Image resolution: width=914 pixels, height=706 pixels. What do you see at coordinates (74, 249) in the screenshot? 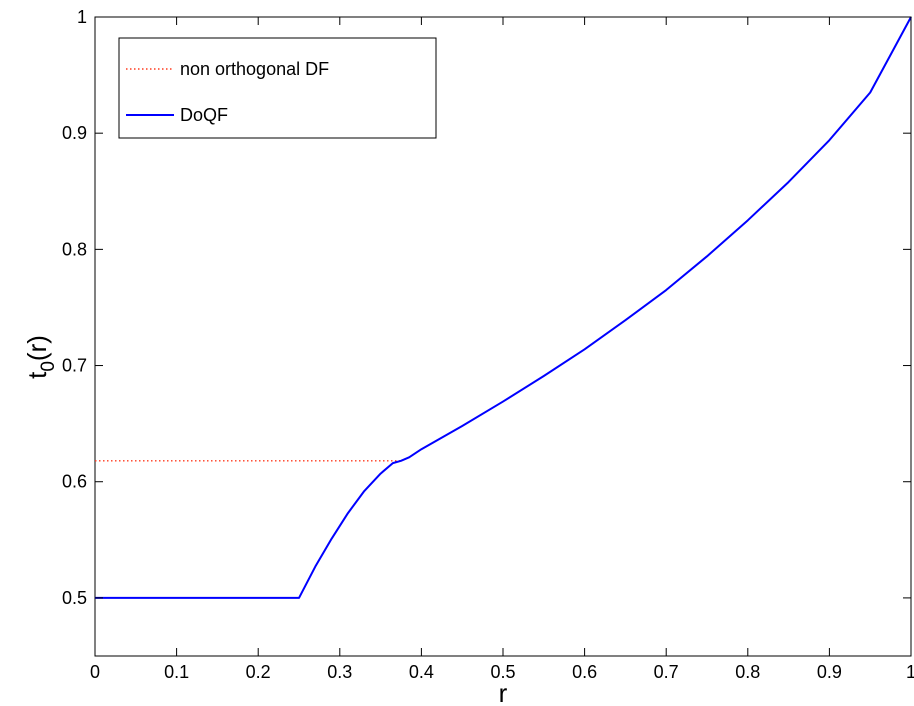
I see `y-tick-label: 0.8` at bounding box center [74, 249].